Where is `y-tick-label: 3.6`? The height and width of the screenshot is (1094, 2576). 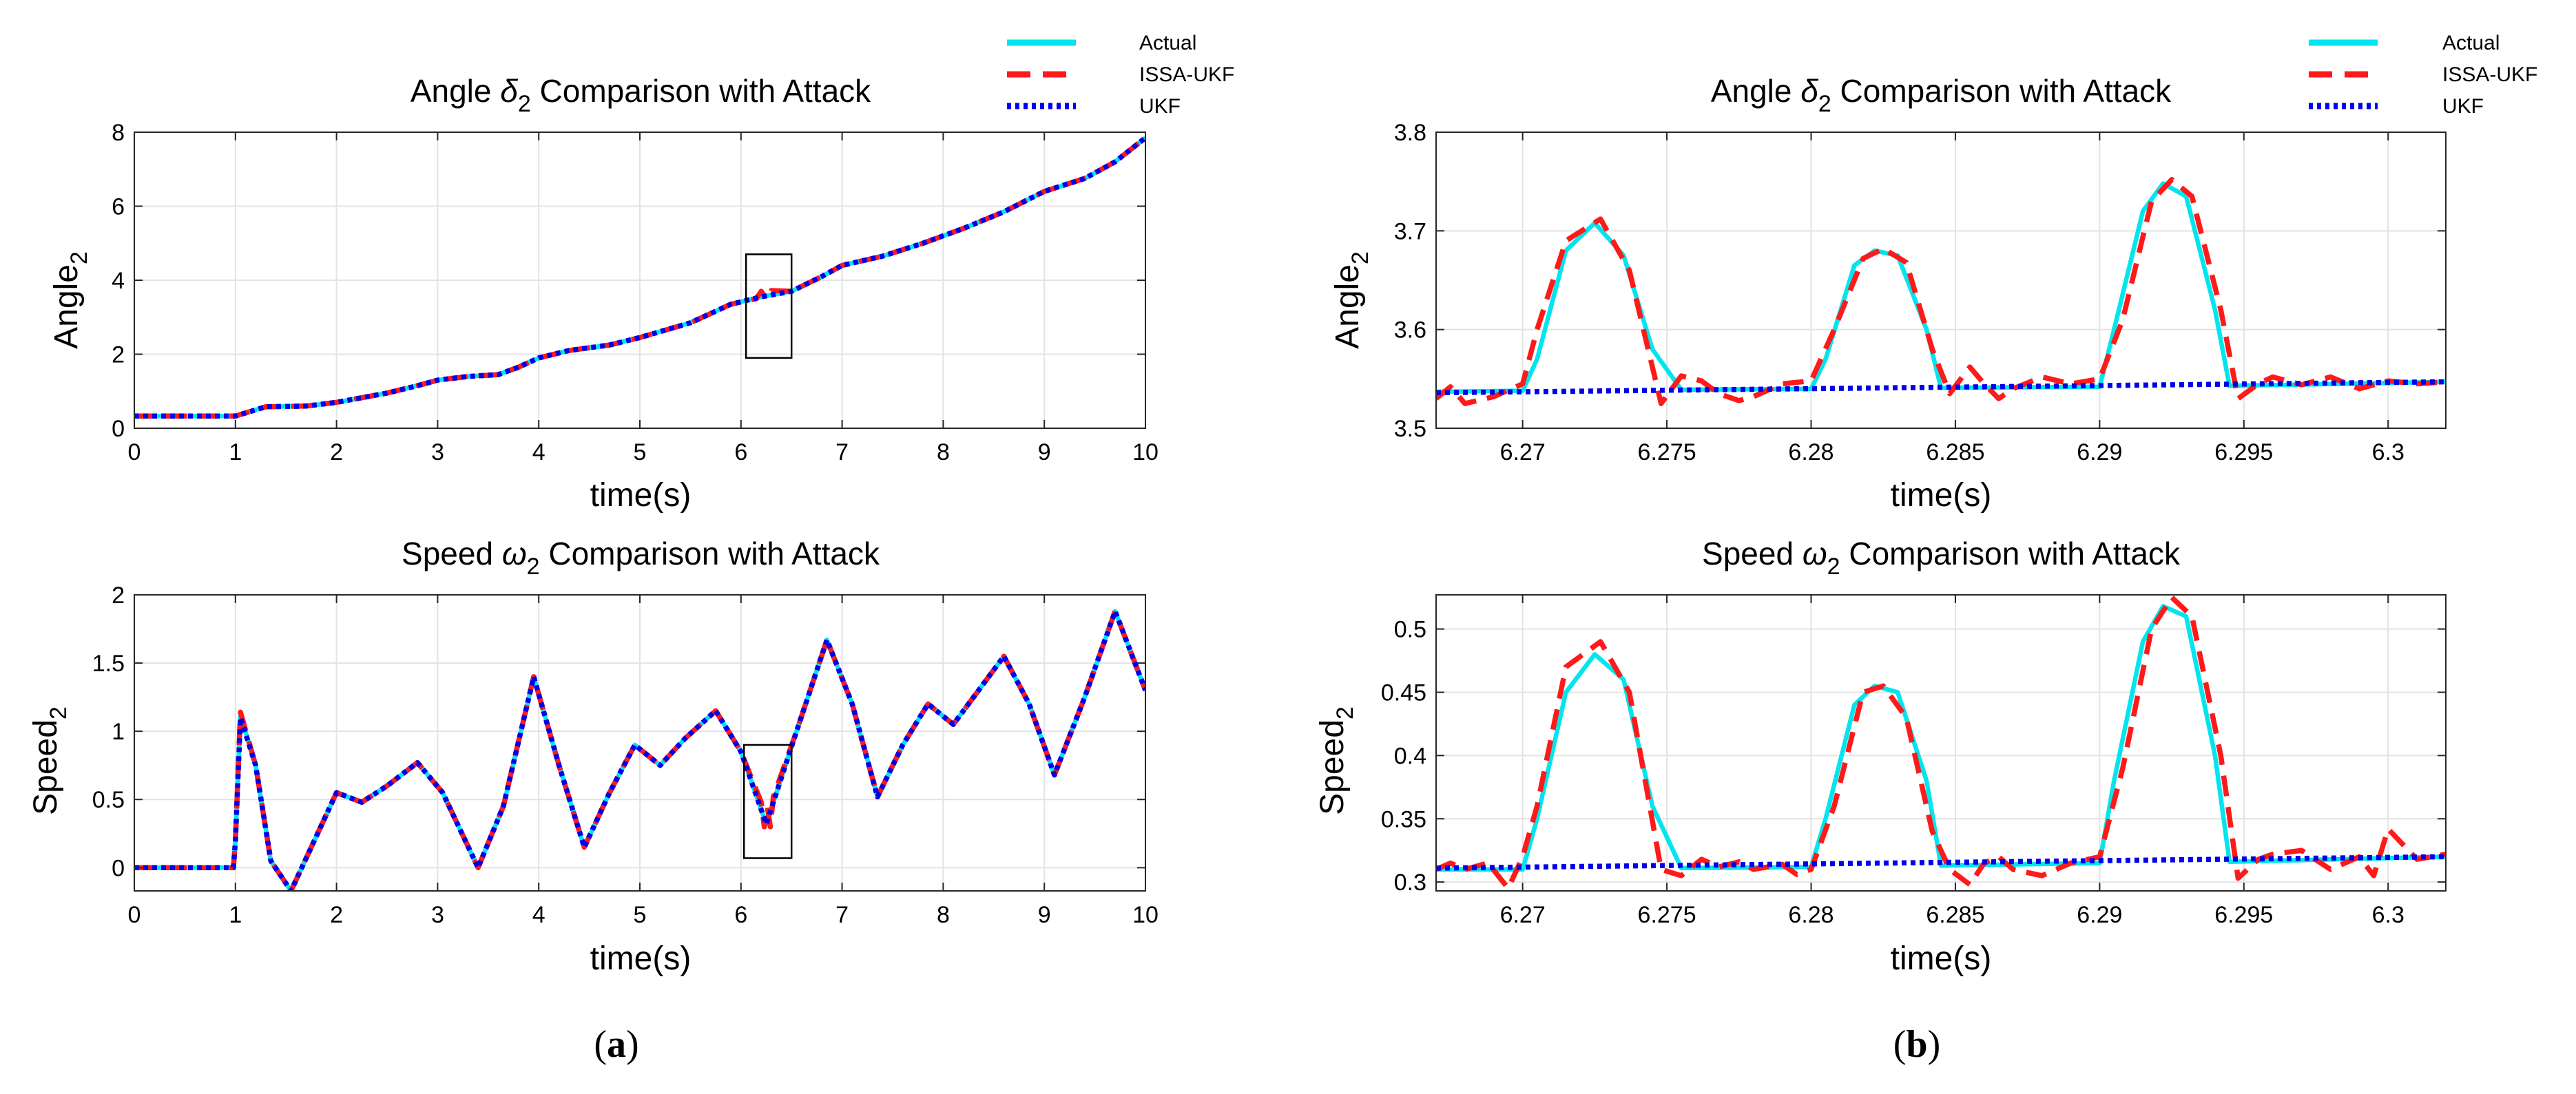
y-tick-label: 3.6 is located at coordinates (1410, 330).